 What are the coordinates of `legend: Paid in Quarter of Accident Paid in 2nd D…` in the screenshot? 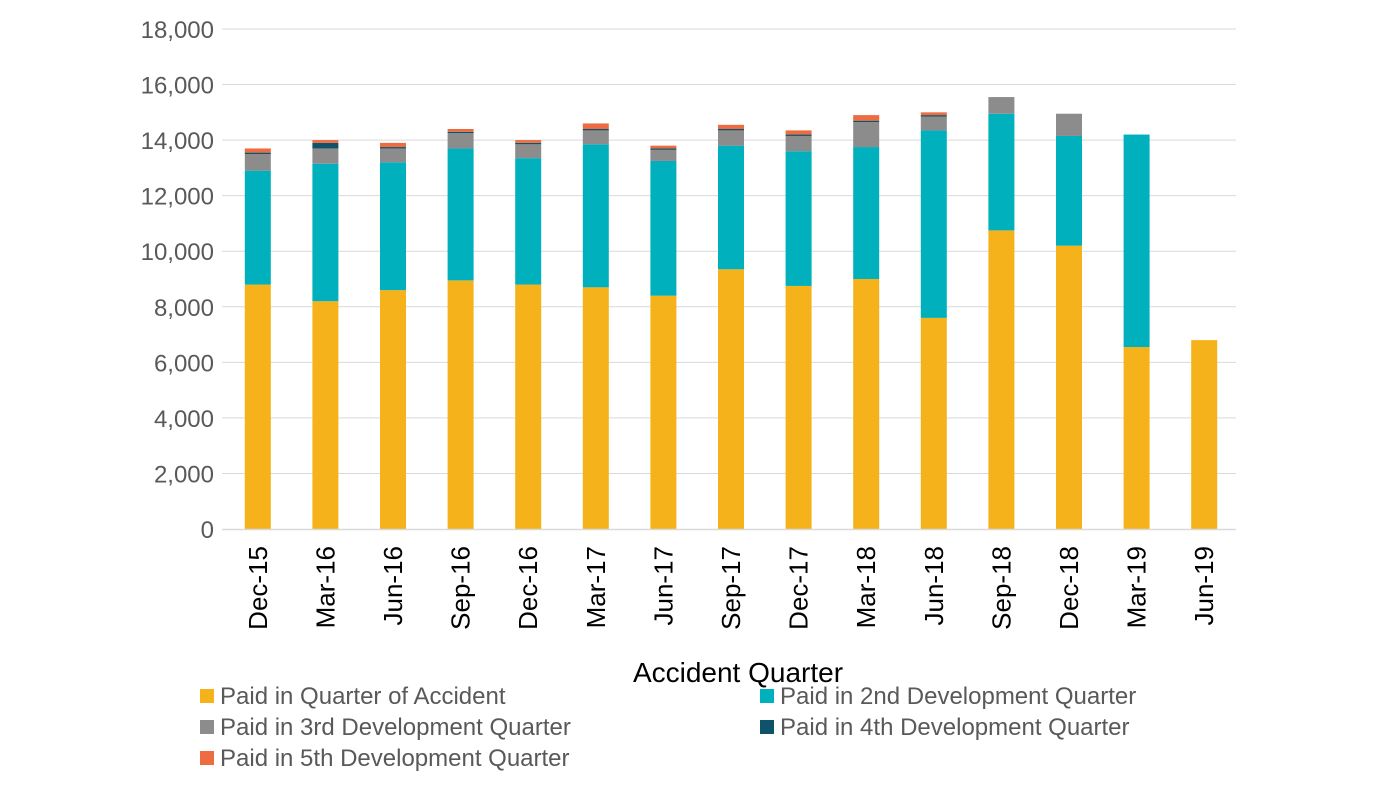 It's located at (668, 727).